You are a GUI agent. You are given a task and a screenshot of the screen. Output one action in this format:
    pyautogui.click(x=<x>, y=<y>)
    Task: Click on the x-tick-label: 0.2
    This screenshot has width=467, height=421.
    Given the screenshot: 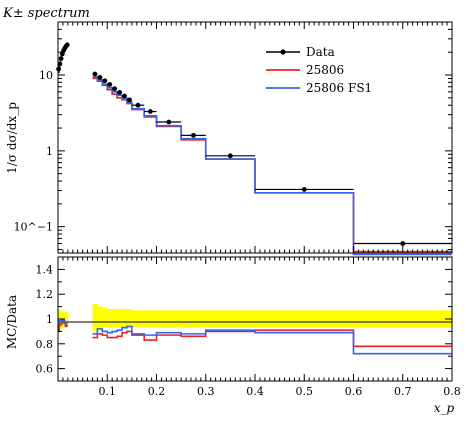 What is the action you would take?
    pyautogui.click(x=157, y=391)
    